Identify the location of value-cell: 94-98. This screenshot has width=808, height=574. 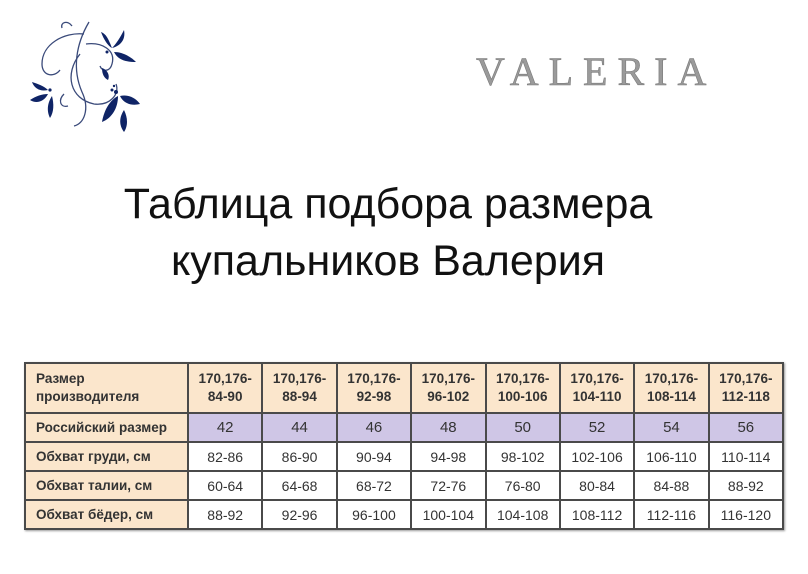
(448, 456).